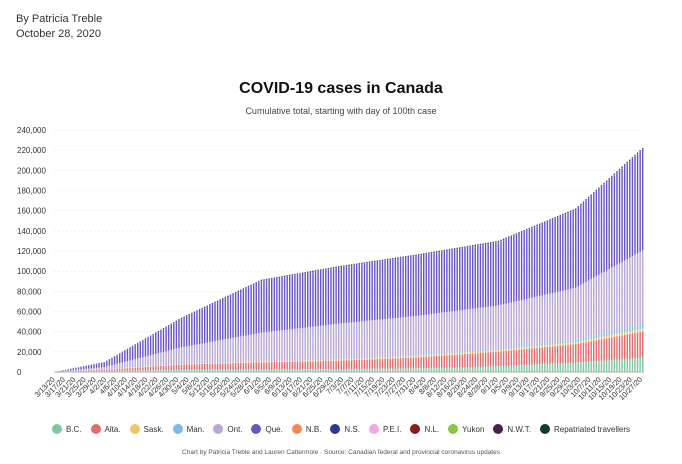 The width and height of the screenshot is (682, 464). What do you see at coordinates (29, 312) in the screenshot?
I see `y-tick-label: 60,000` at bounding box center [29, 312].